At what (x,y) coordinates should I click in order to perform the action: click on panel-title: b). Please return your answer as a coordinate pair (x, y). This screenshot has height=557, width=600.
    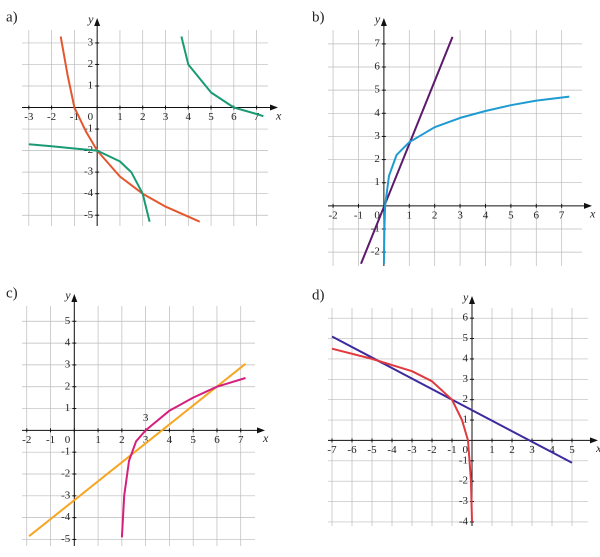
    Looking at the image, I should click on (318, 17).